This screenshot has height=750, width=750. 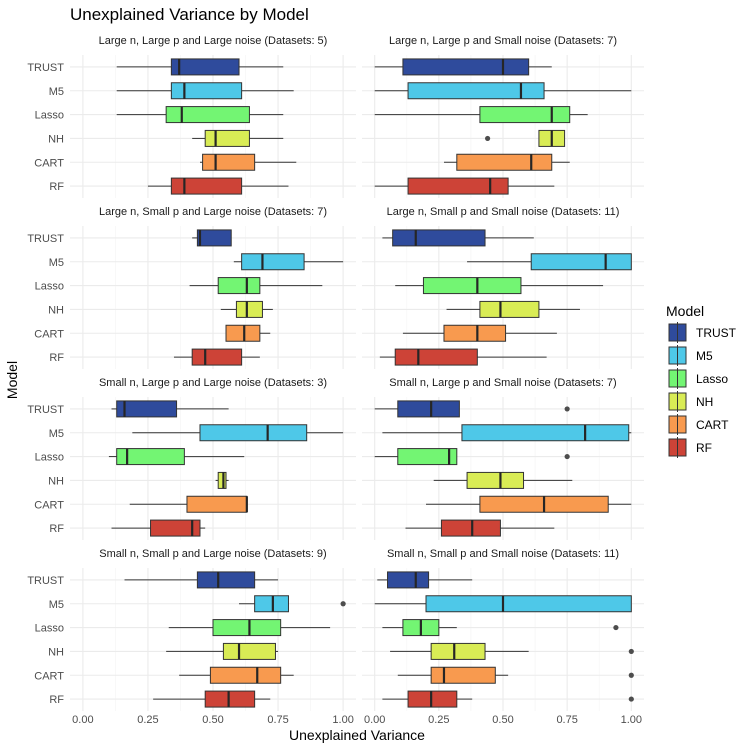 What do you see at coordinates (704, 448) in the screenshot?
I see `legend-label: RF` at bounding box center [704, 448].